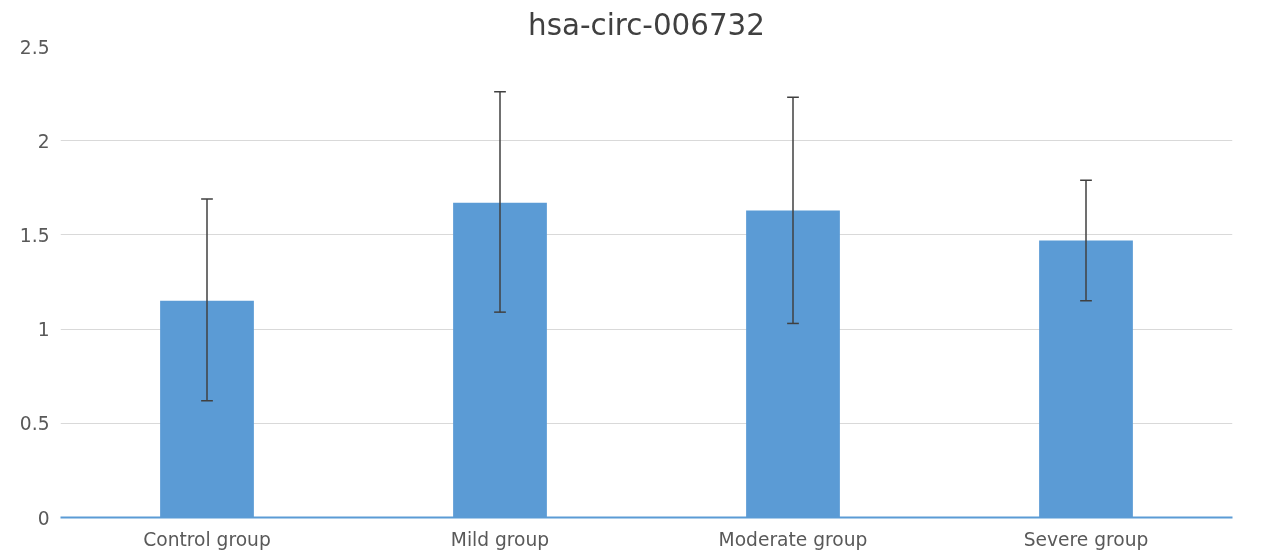  Describe the element at coordinates (793, 539) in the screenshot. I see `x-tick-label: Moderate group` at that location.